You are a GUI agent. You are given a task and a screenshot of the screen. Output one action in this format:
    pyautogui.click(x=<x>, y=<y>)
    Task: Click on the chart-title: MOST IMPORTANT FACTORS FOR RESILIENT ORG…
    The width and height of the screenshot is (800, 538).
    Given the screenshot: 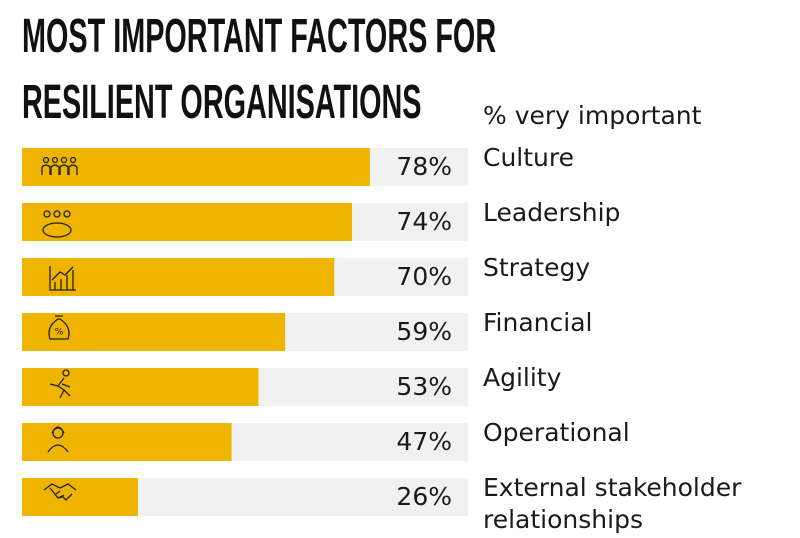 What is the action you would take?
    pyautogui.click(x=259, y=69)
    